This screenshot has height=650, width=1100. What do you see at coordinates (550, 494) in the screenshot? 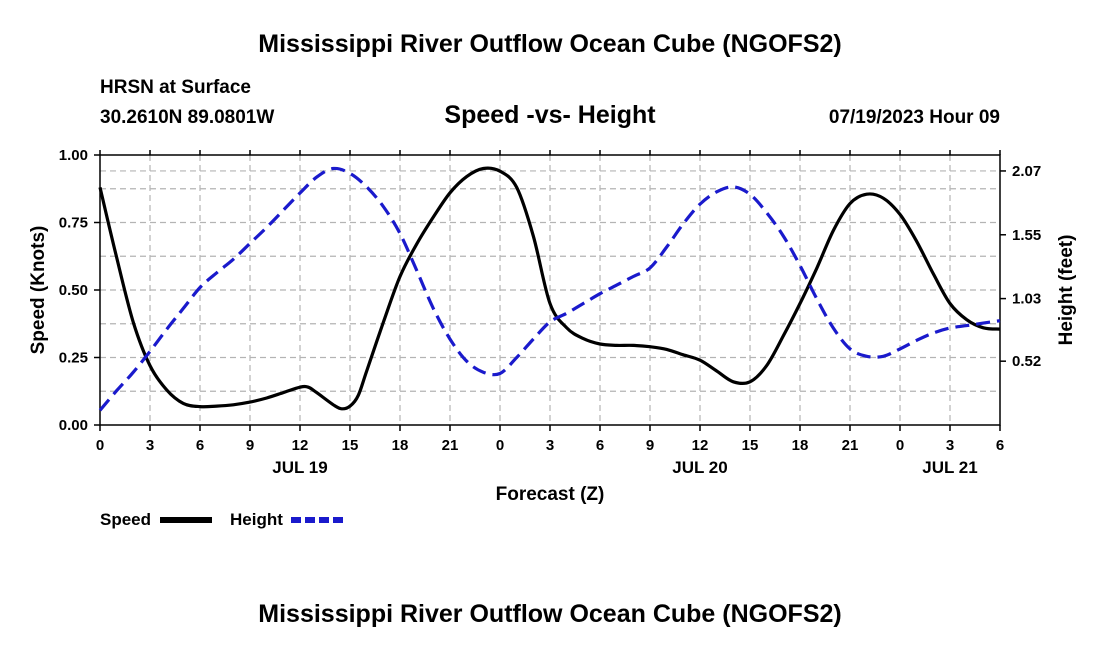
I see `x-axis-label: Forecast (Z)` at bounding box center [550, 494].